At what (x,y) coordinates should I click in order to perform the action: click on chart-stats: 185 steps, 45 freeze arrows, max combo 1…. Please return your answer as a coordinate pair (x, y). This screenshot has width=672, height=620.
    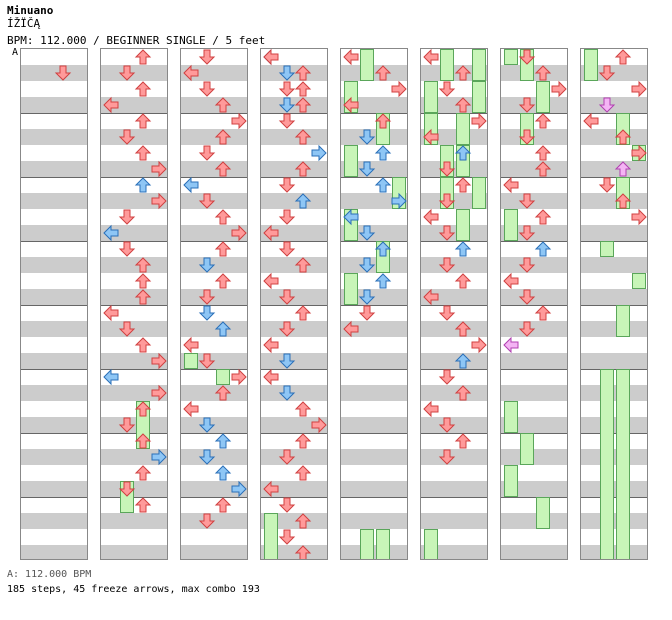
    Looking at the image, I should click on (133, 589).